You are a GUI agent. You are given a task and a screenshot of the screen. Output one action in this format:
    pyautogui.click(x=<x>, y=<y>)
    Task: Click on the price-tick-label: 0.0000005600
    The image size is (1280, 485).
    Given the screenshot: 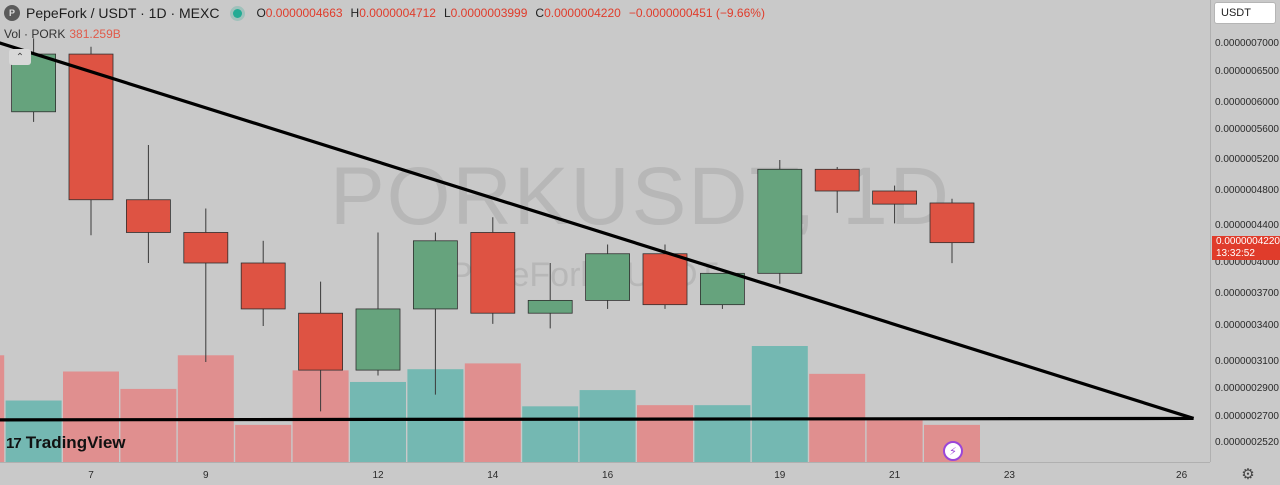 What is the action you would take?
    pyautogui.click(x=1247, y=129)
    